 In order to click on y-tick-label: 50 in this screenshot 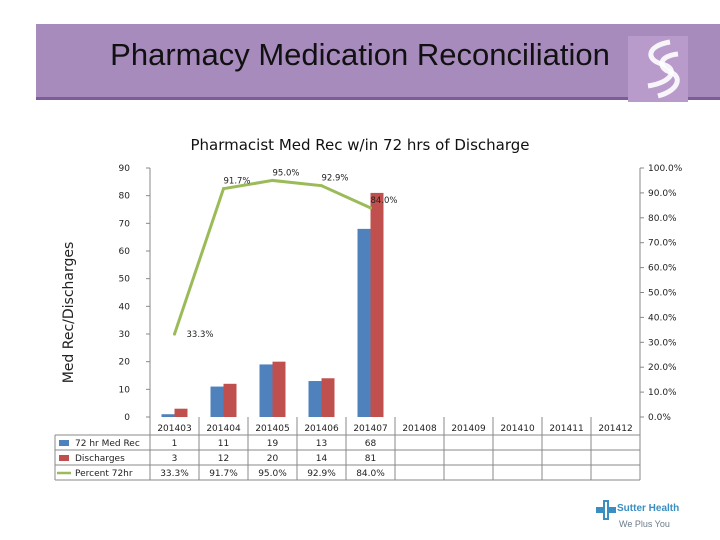, I will do `click(125, 280)`.